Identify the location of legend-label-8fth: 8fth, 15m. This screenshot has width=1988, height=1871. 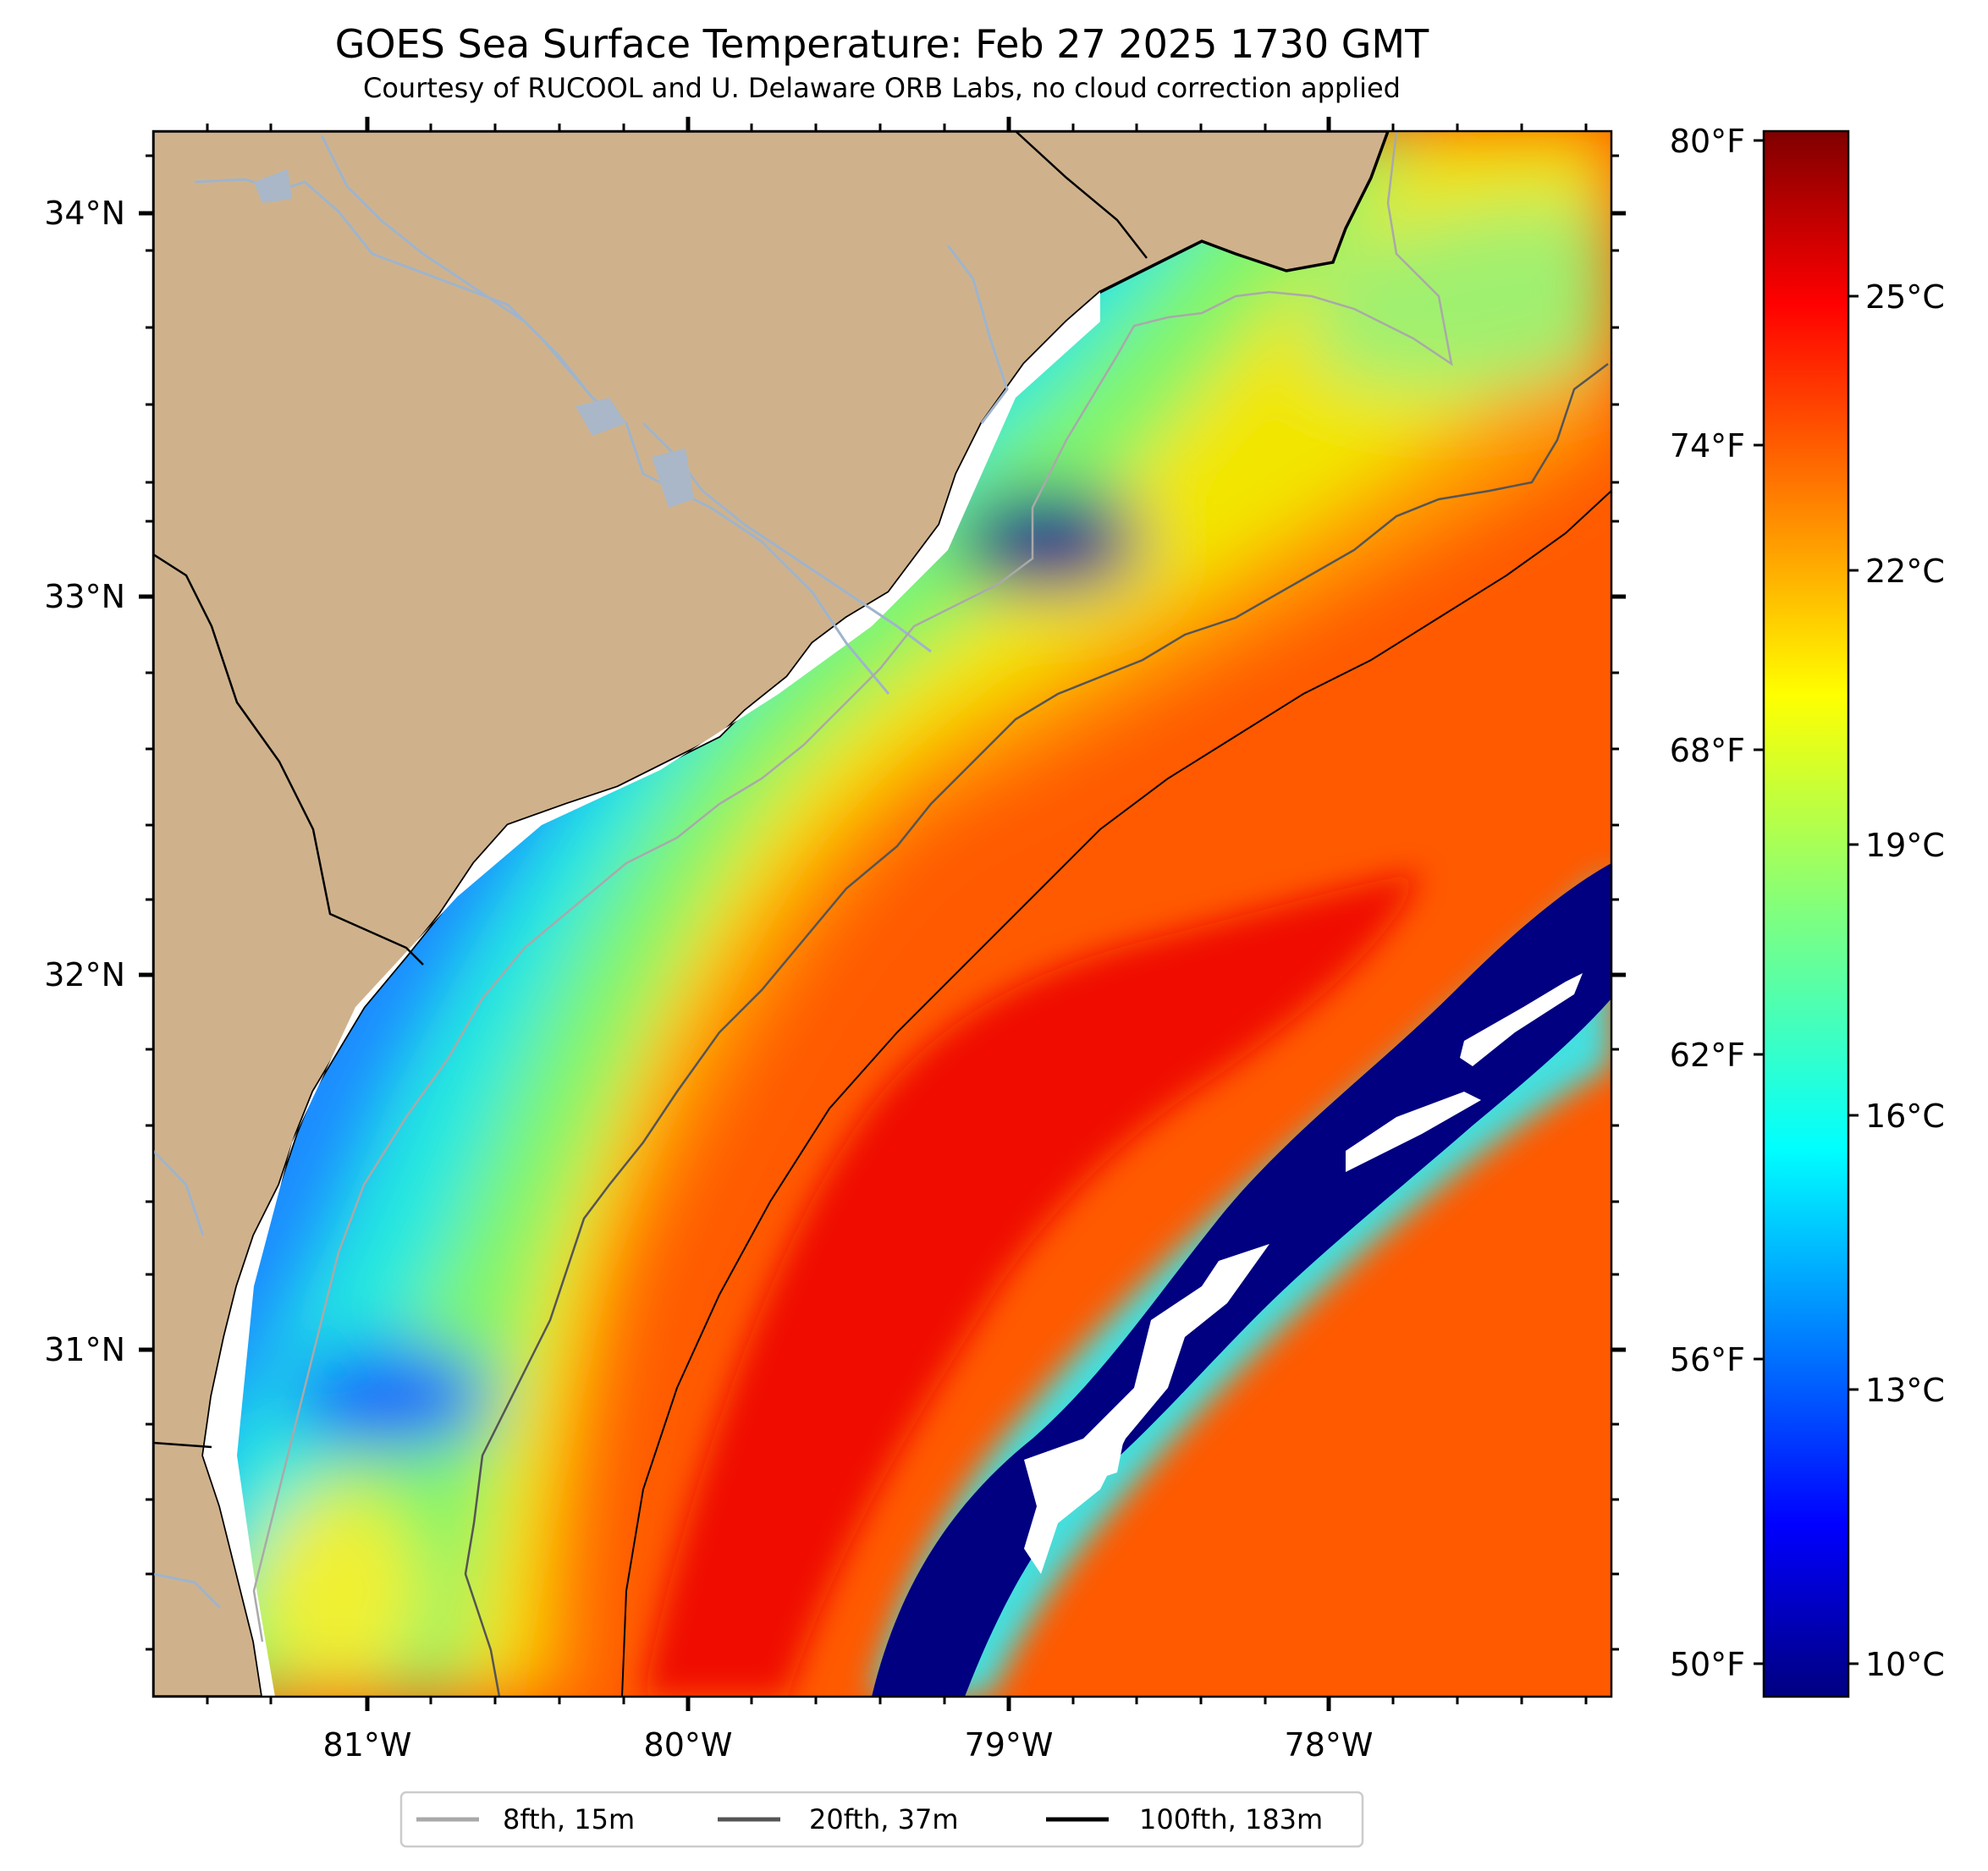
(569, 1819).